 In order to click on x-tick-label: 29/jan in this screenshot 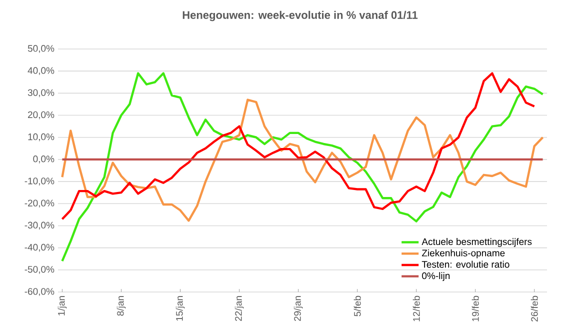, I will do `click(298, 308)`.